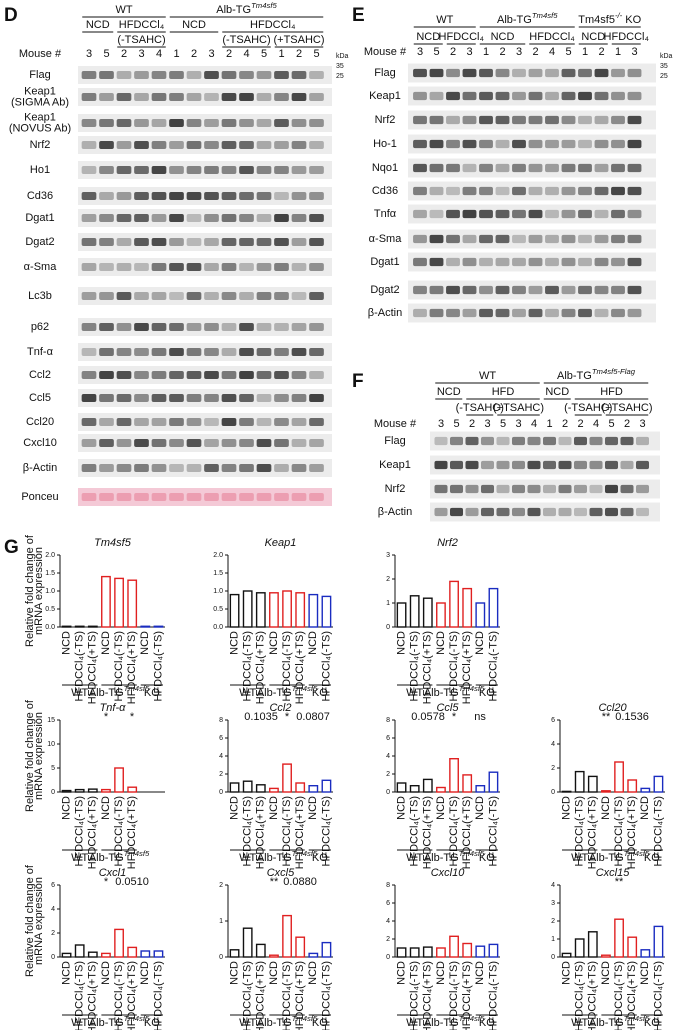 The image size is (679, 1030). What do you see at coordinates (385, 168) in the screenshot?
I see `blot-label: Nqo1` at bounding box center [385, 168].